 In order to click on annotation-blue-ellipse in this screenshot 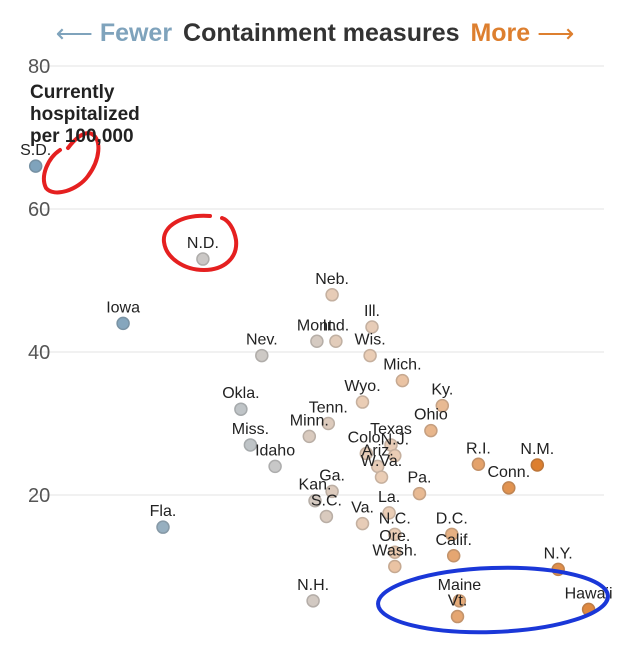, I will do `click(493, 600)`.